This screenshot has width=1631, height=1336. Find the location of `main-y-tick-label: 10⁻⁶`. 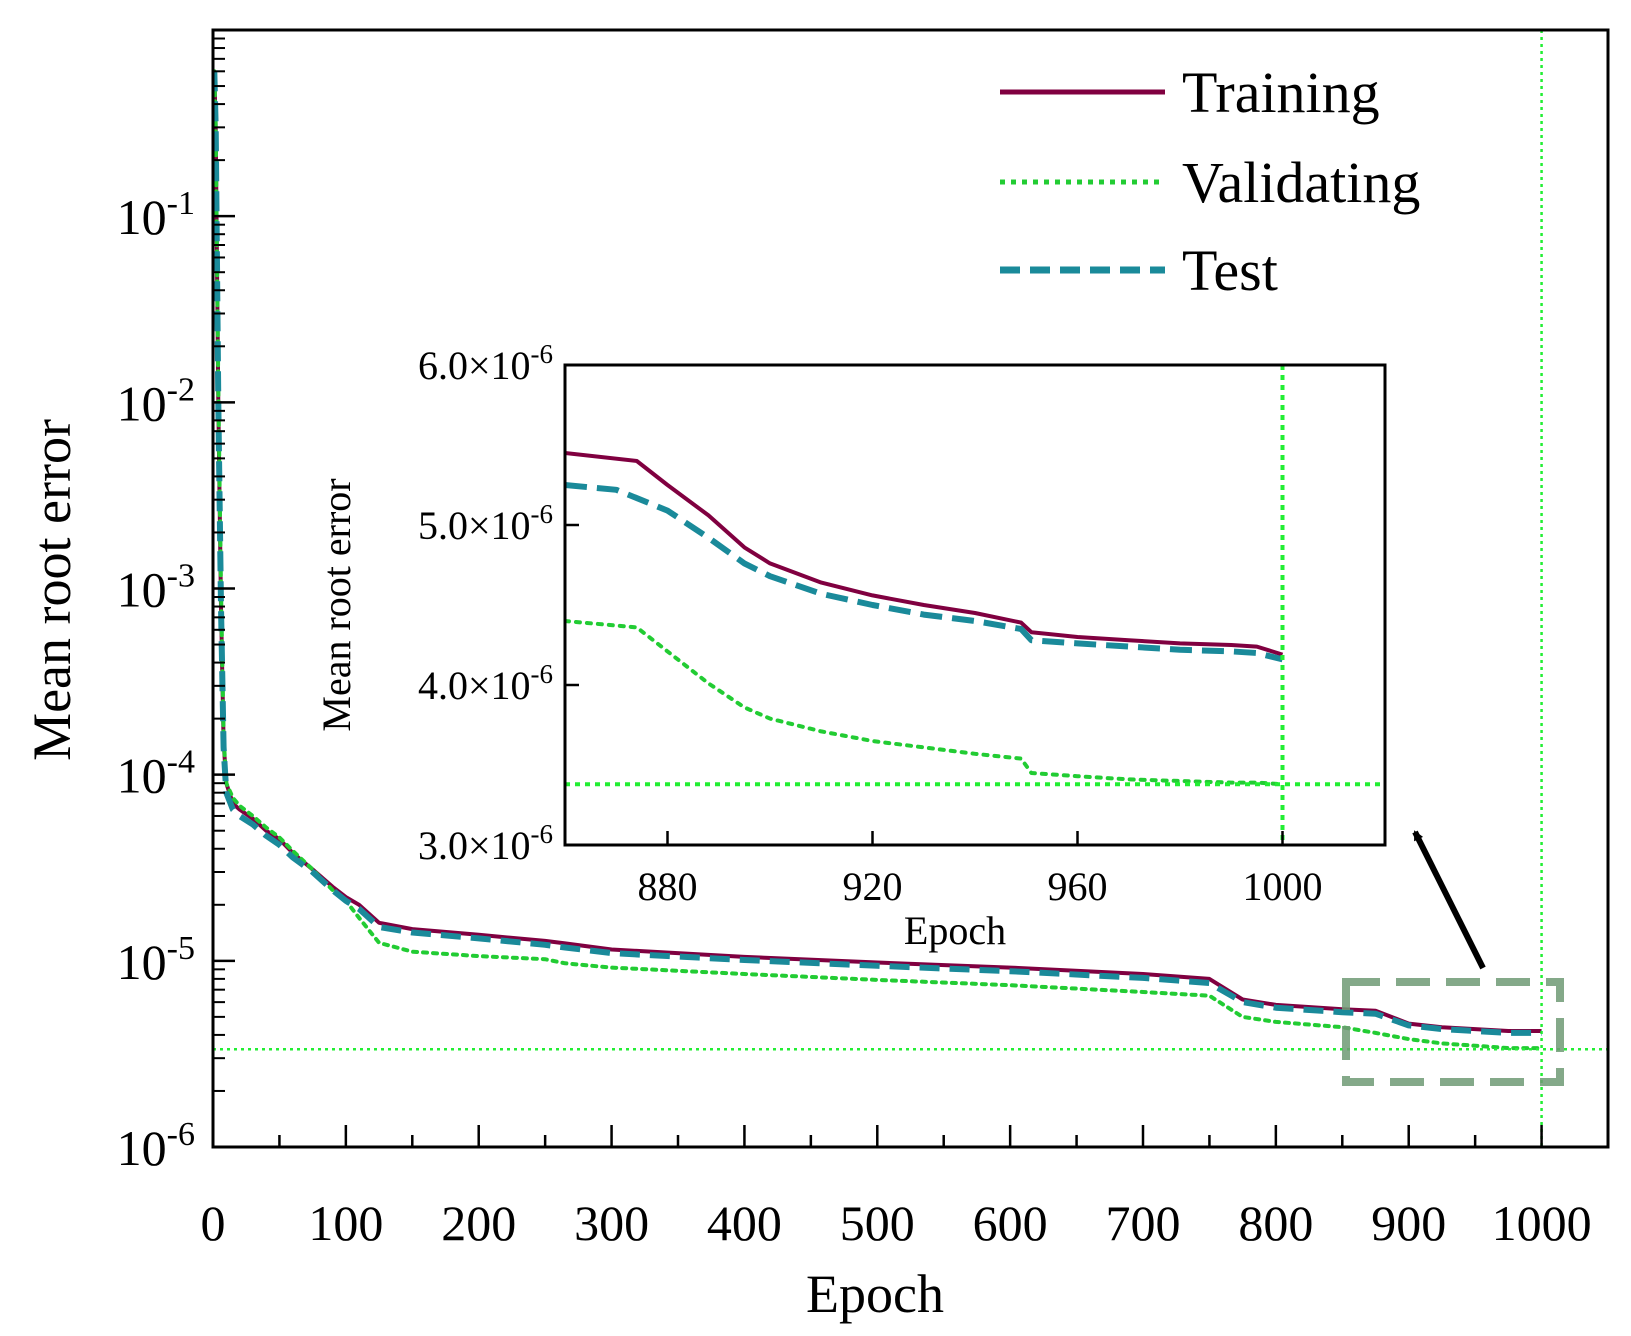

main-y-tick-label: 10⁻⁶ is located at coordinates (156, 1146).